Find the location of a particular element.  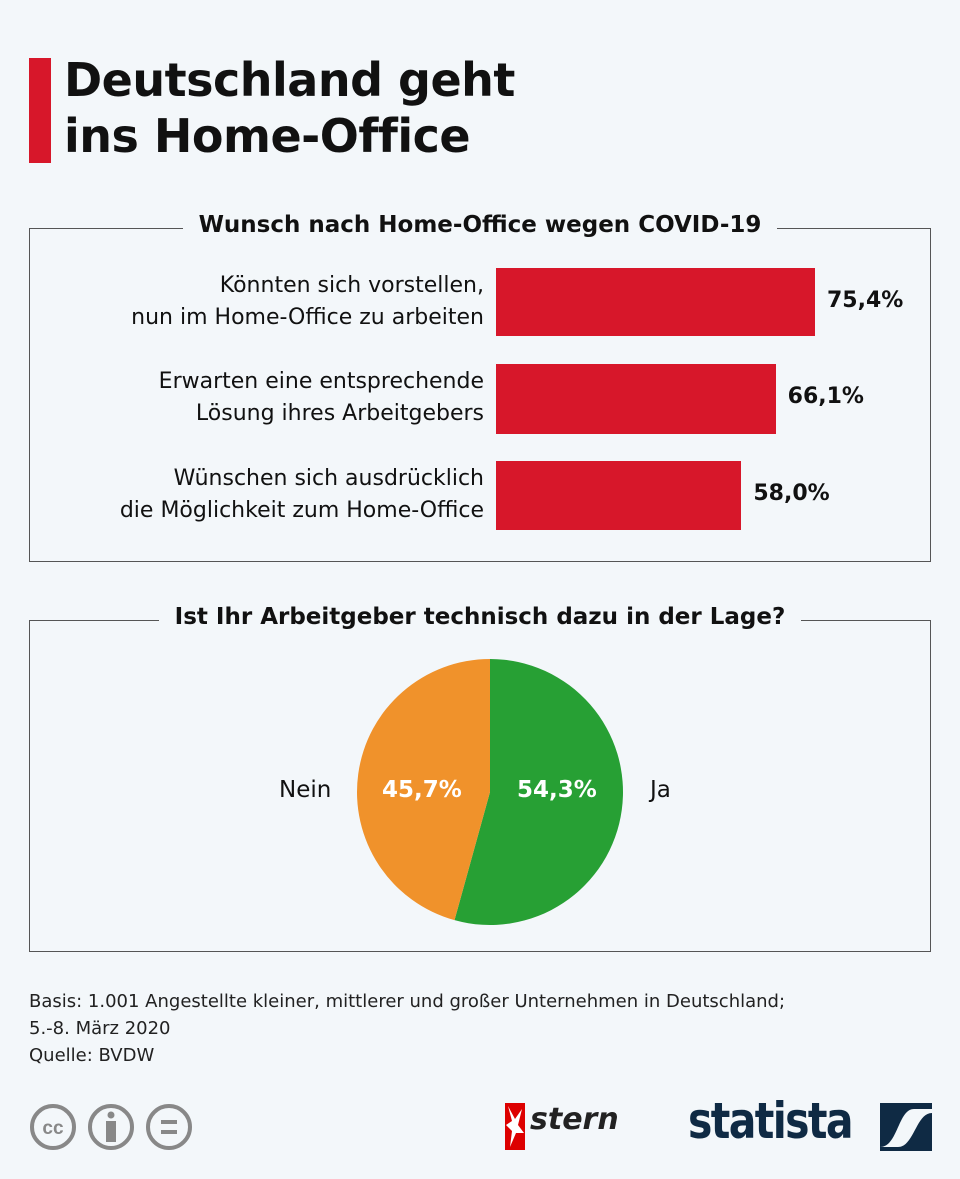

stern-logo: stern is located at coordinates (574, 1119).